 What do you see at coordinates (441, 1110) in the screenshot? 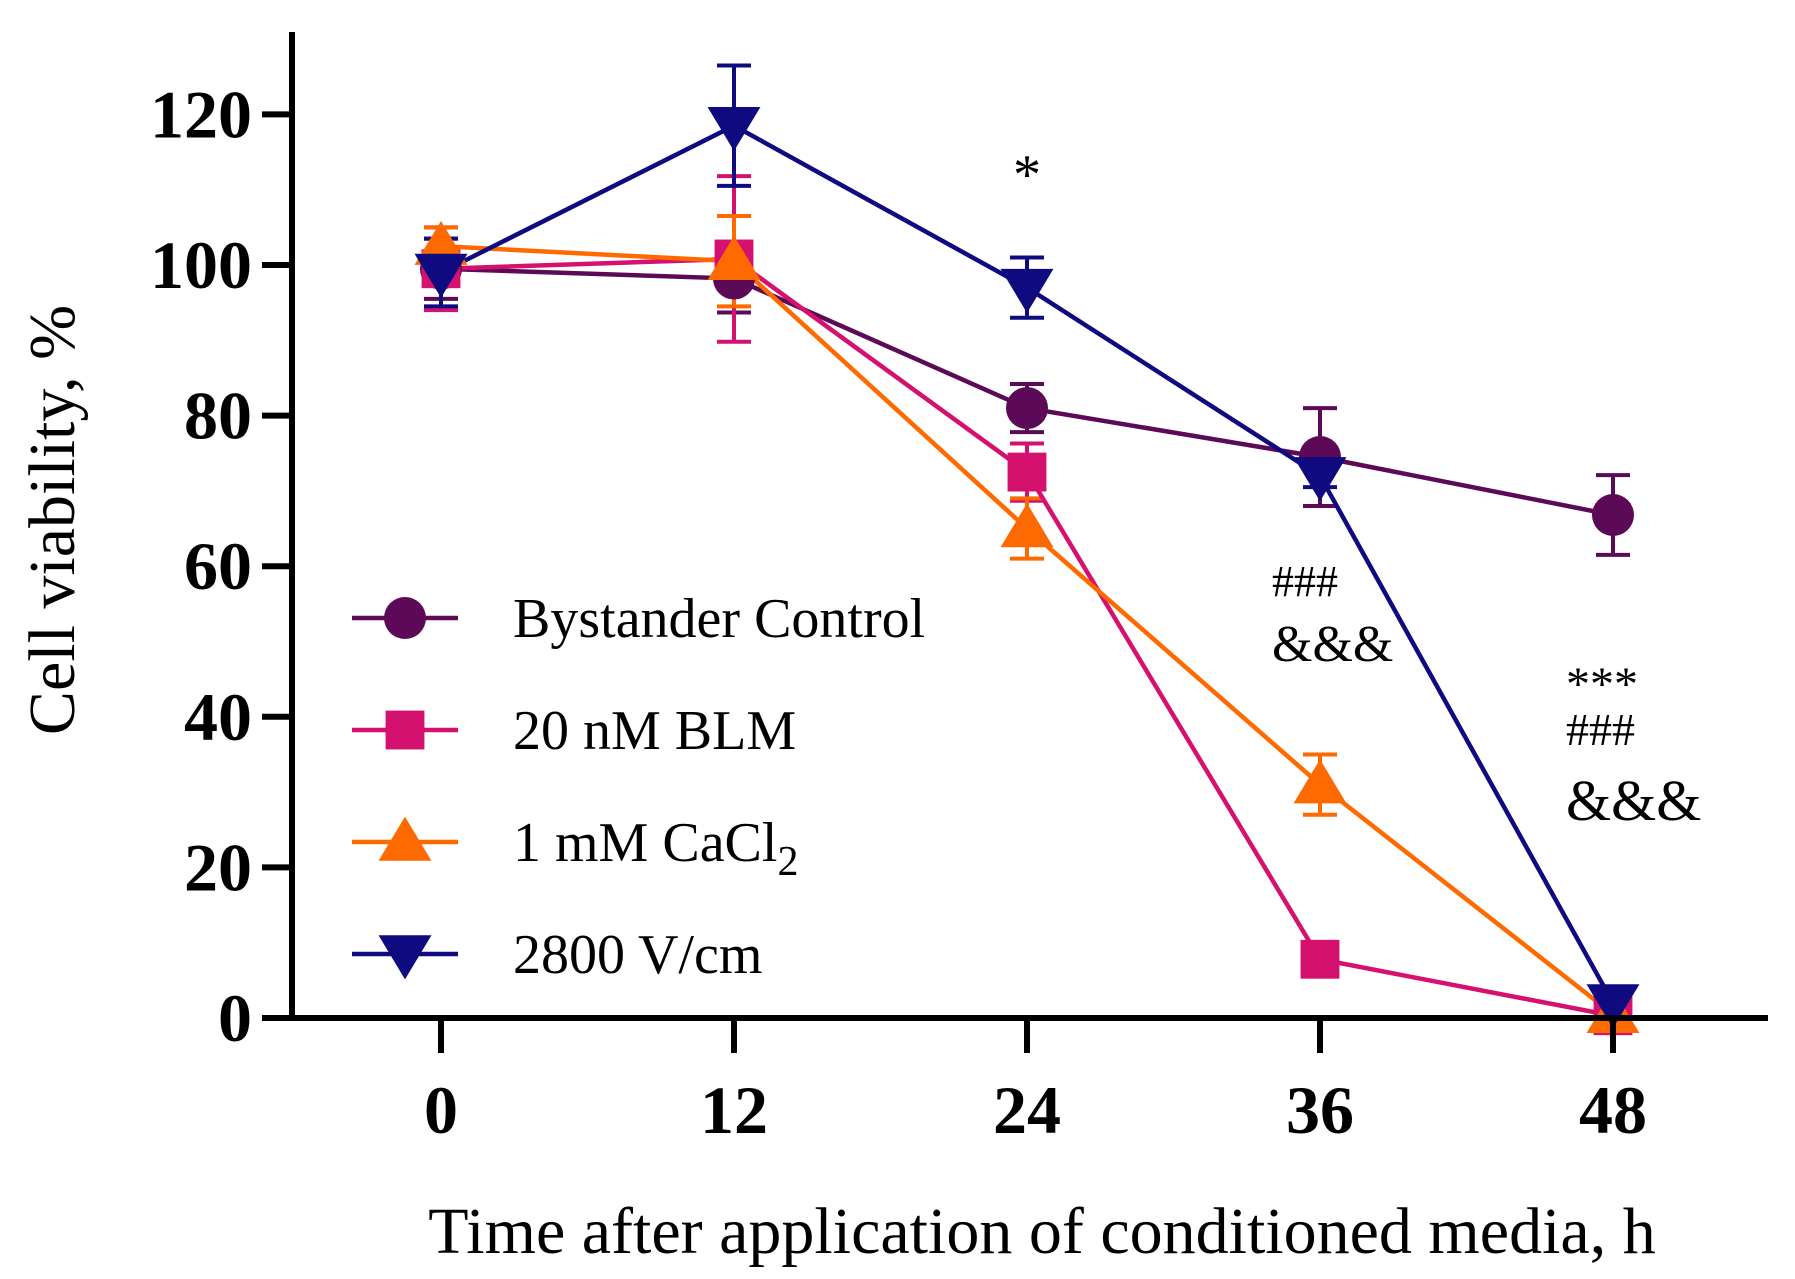
I see `x-tick-label: 0` at bounding box center [441, 1110].